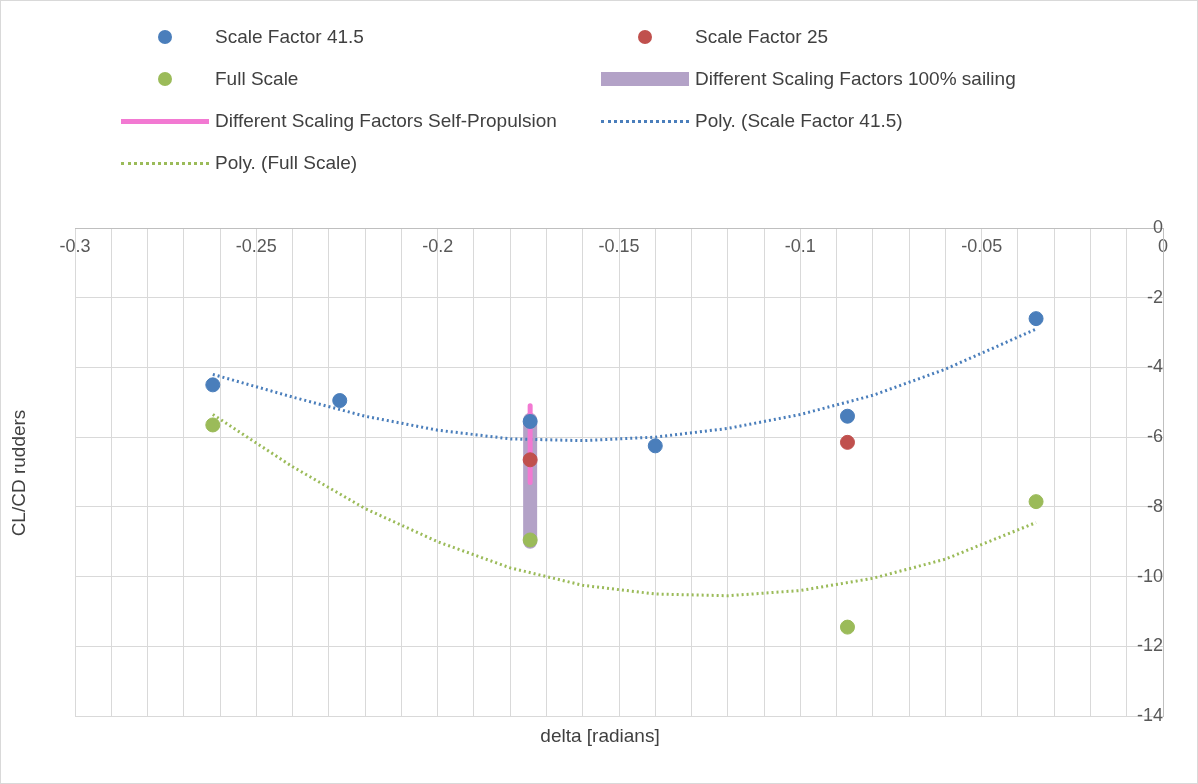 This screenshot has height=784, width=1198. Describe the element at coordinates (800, 245) in the screenshot. I see `x-tick-label: -0.1` at that location.